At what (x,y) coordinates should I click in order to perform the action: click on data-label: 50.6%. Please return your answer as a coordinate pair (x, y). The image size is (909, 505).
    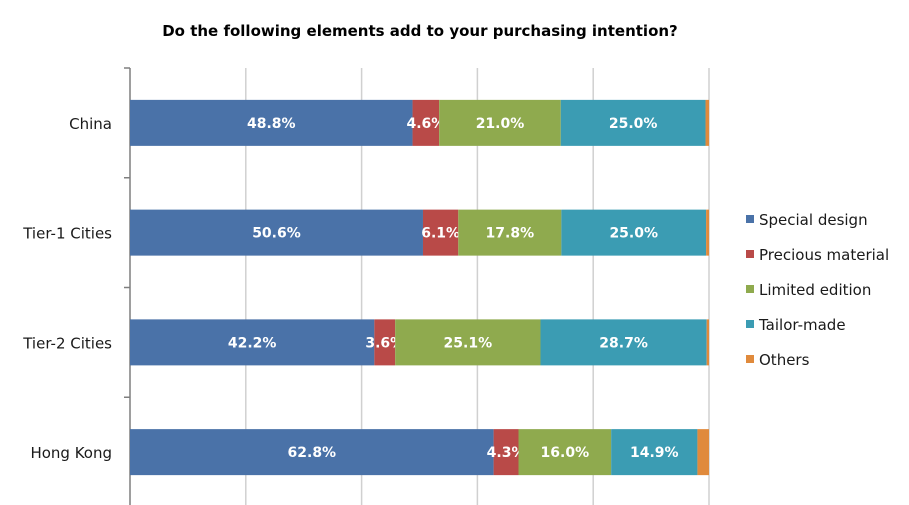
    Looking at the image, I should click on (276, 234).